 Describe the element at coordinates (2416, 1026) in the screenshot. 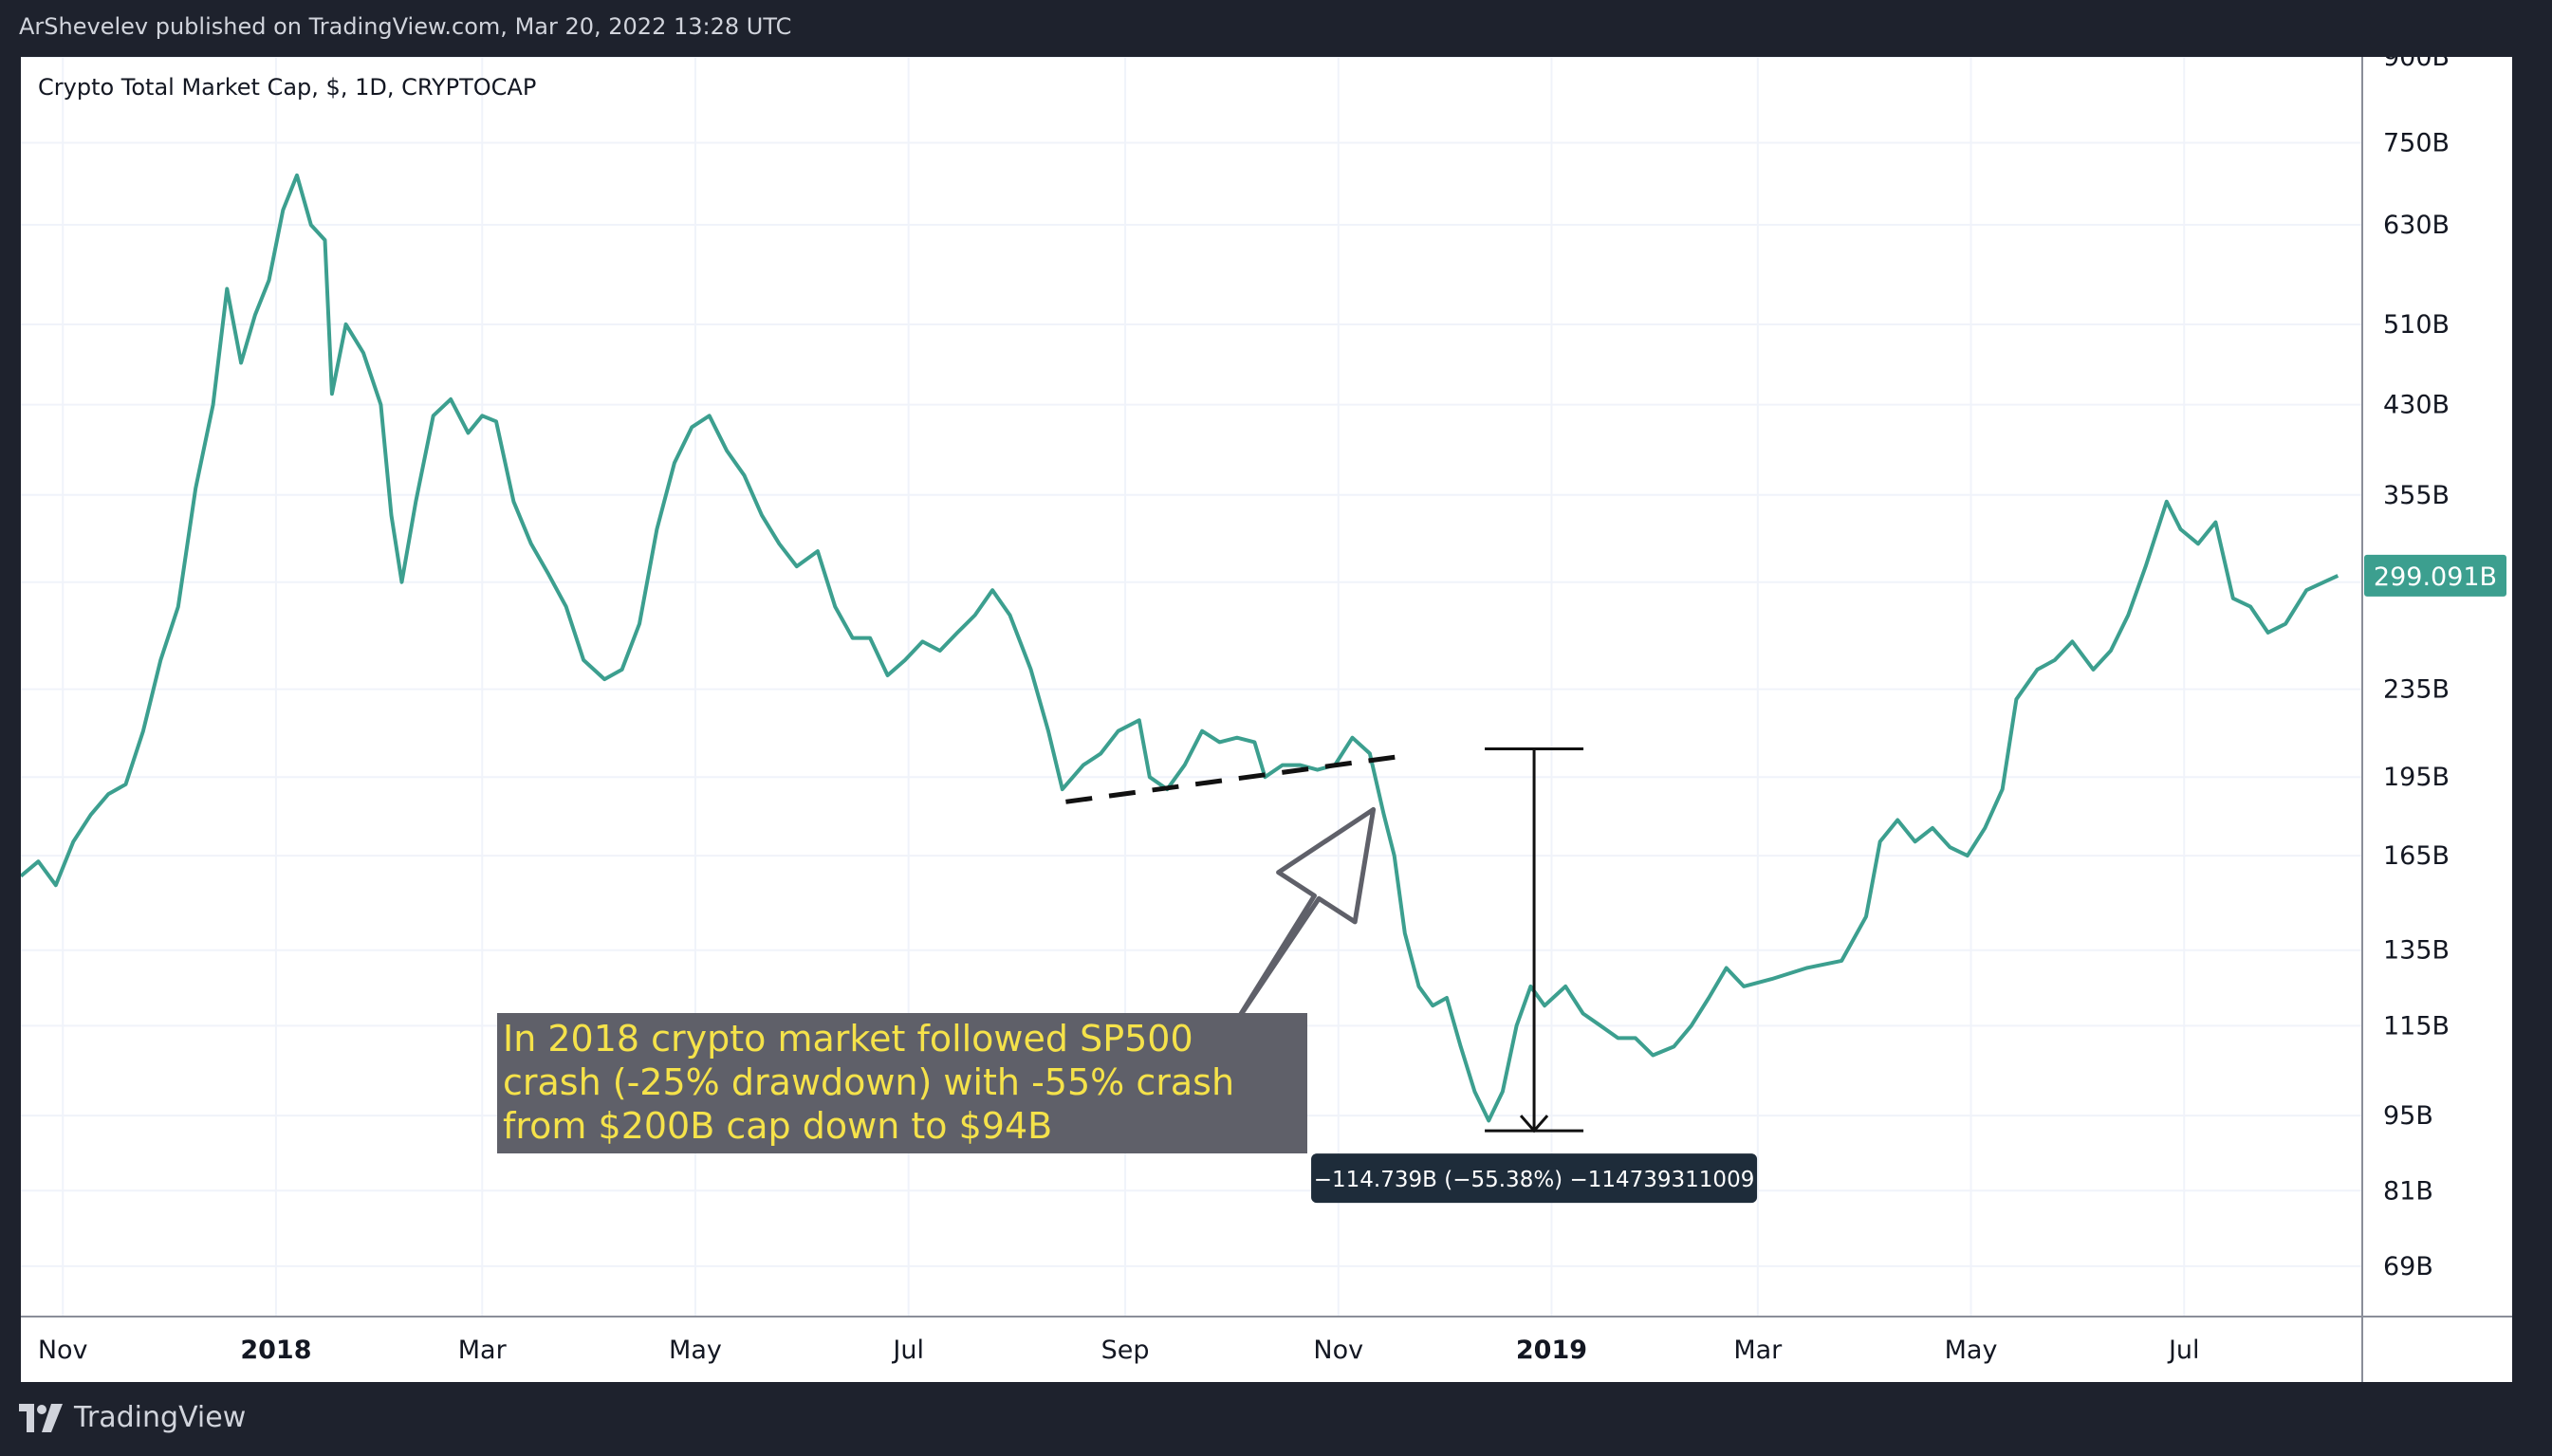

I see `y-tick-label: 115B` at that location.